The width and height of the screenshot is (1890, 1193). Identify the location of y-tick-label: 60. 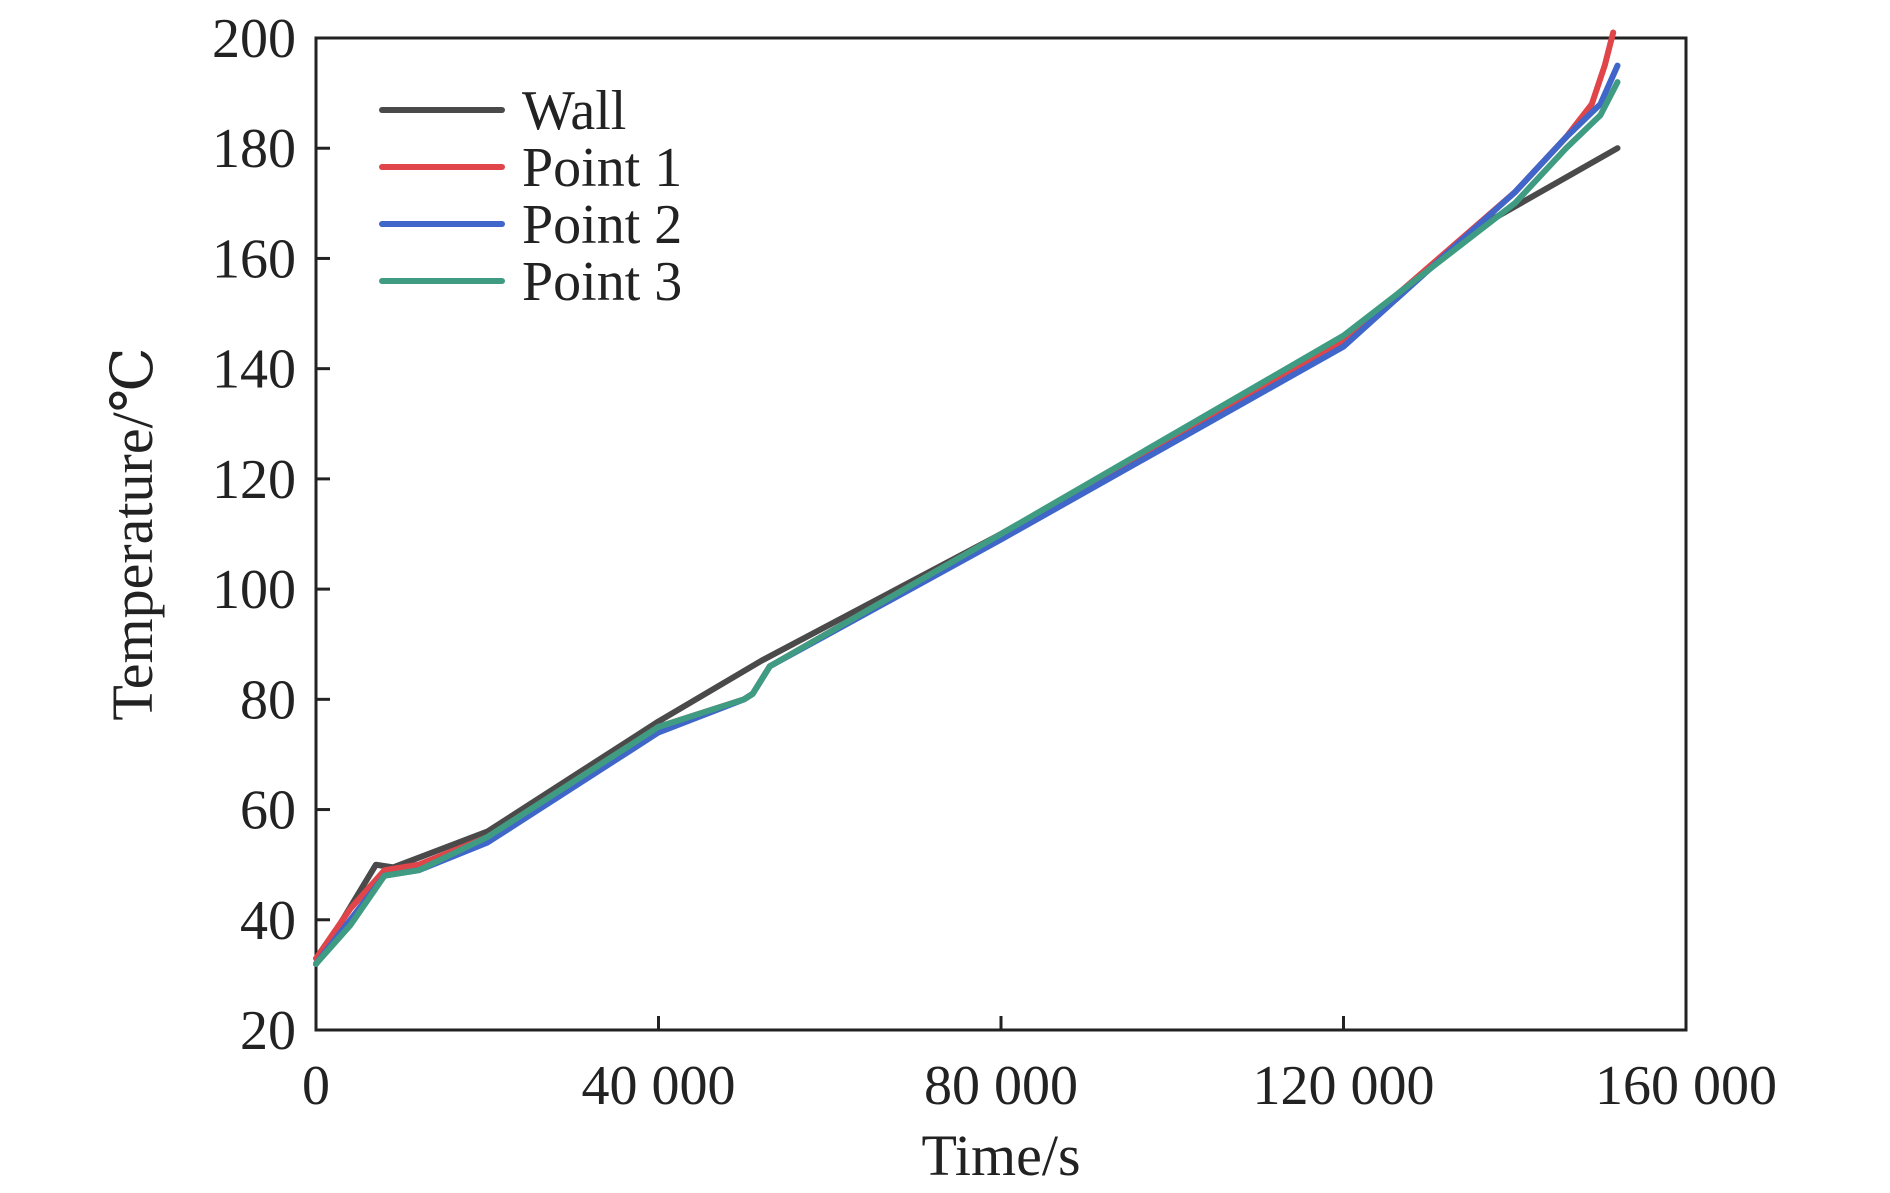
(268, 811).